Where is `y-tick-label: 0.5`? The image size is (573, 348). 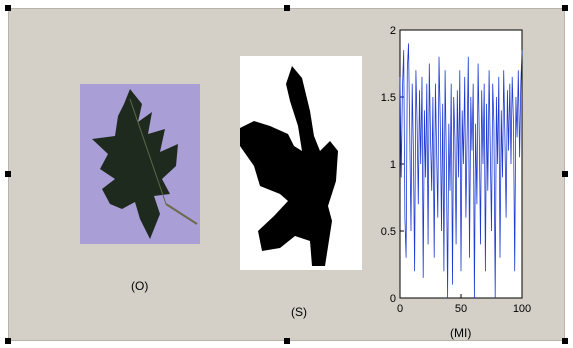 y-tick-label: 0.5 is located at coordinates (388, 232).